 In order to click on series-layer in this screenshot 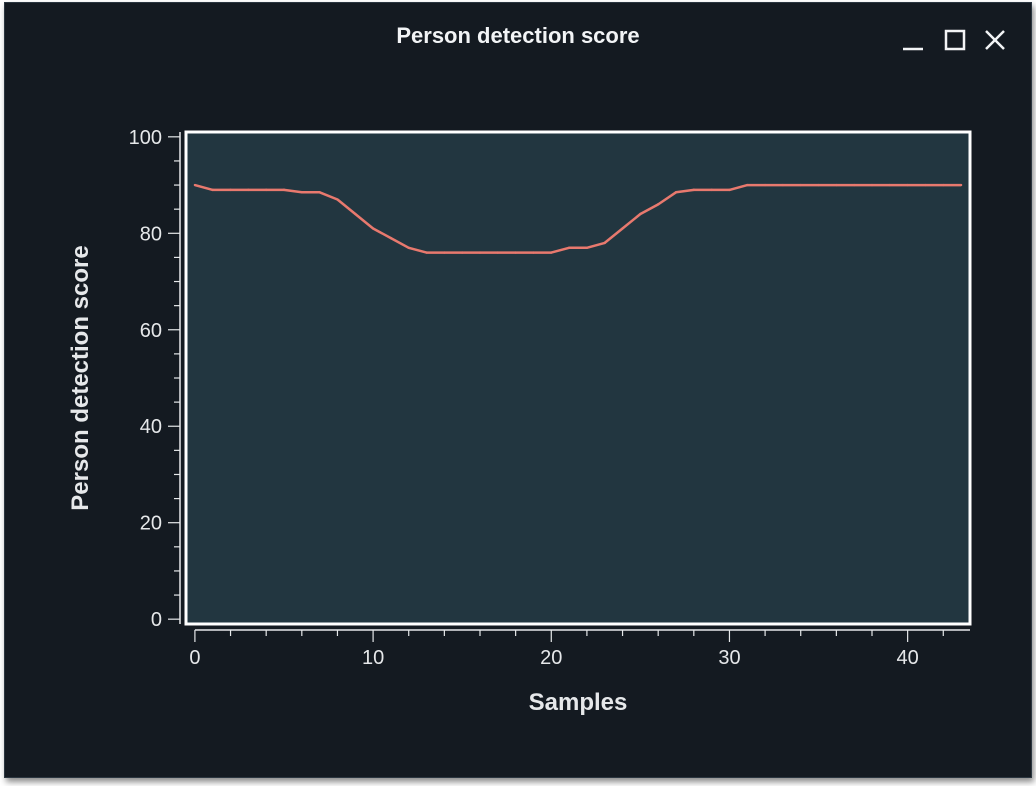, I will do `click(578, 218)`.